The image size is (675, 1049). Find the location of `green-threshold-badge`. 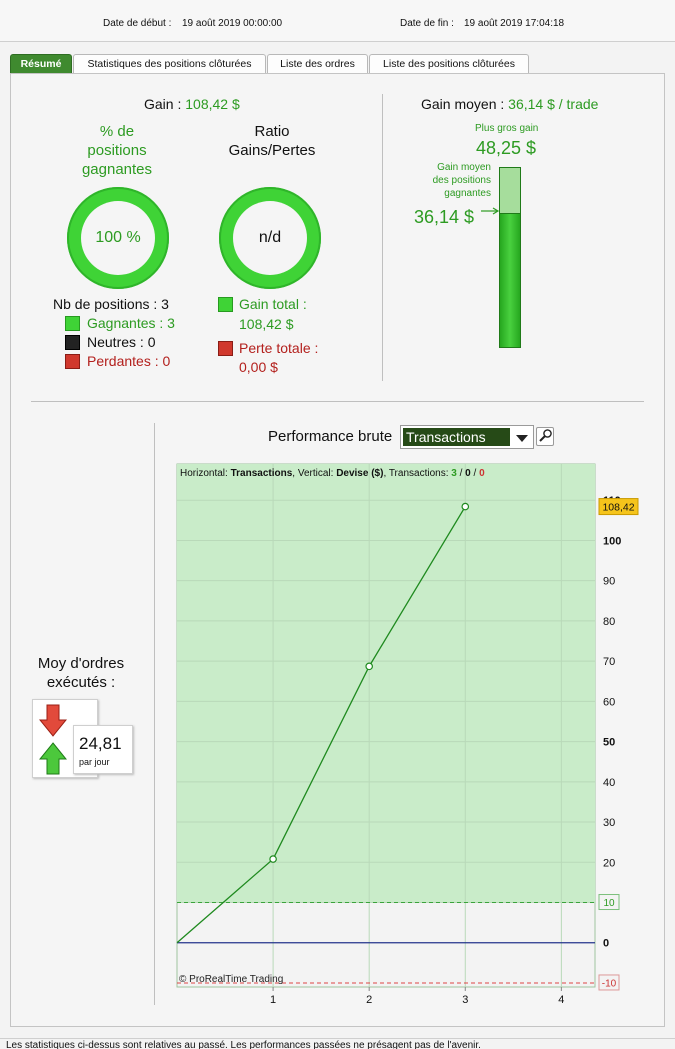

green-threshold-badge is located at coordinates (609, 902).